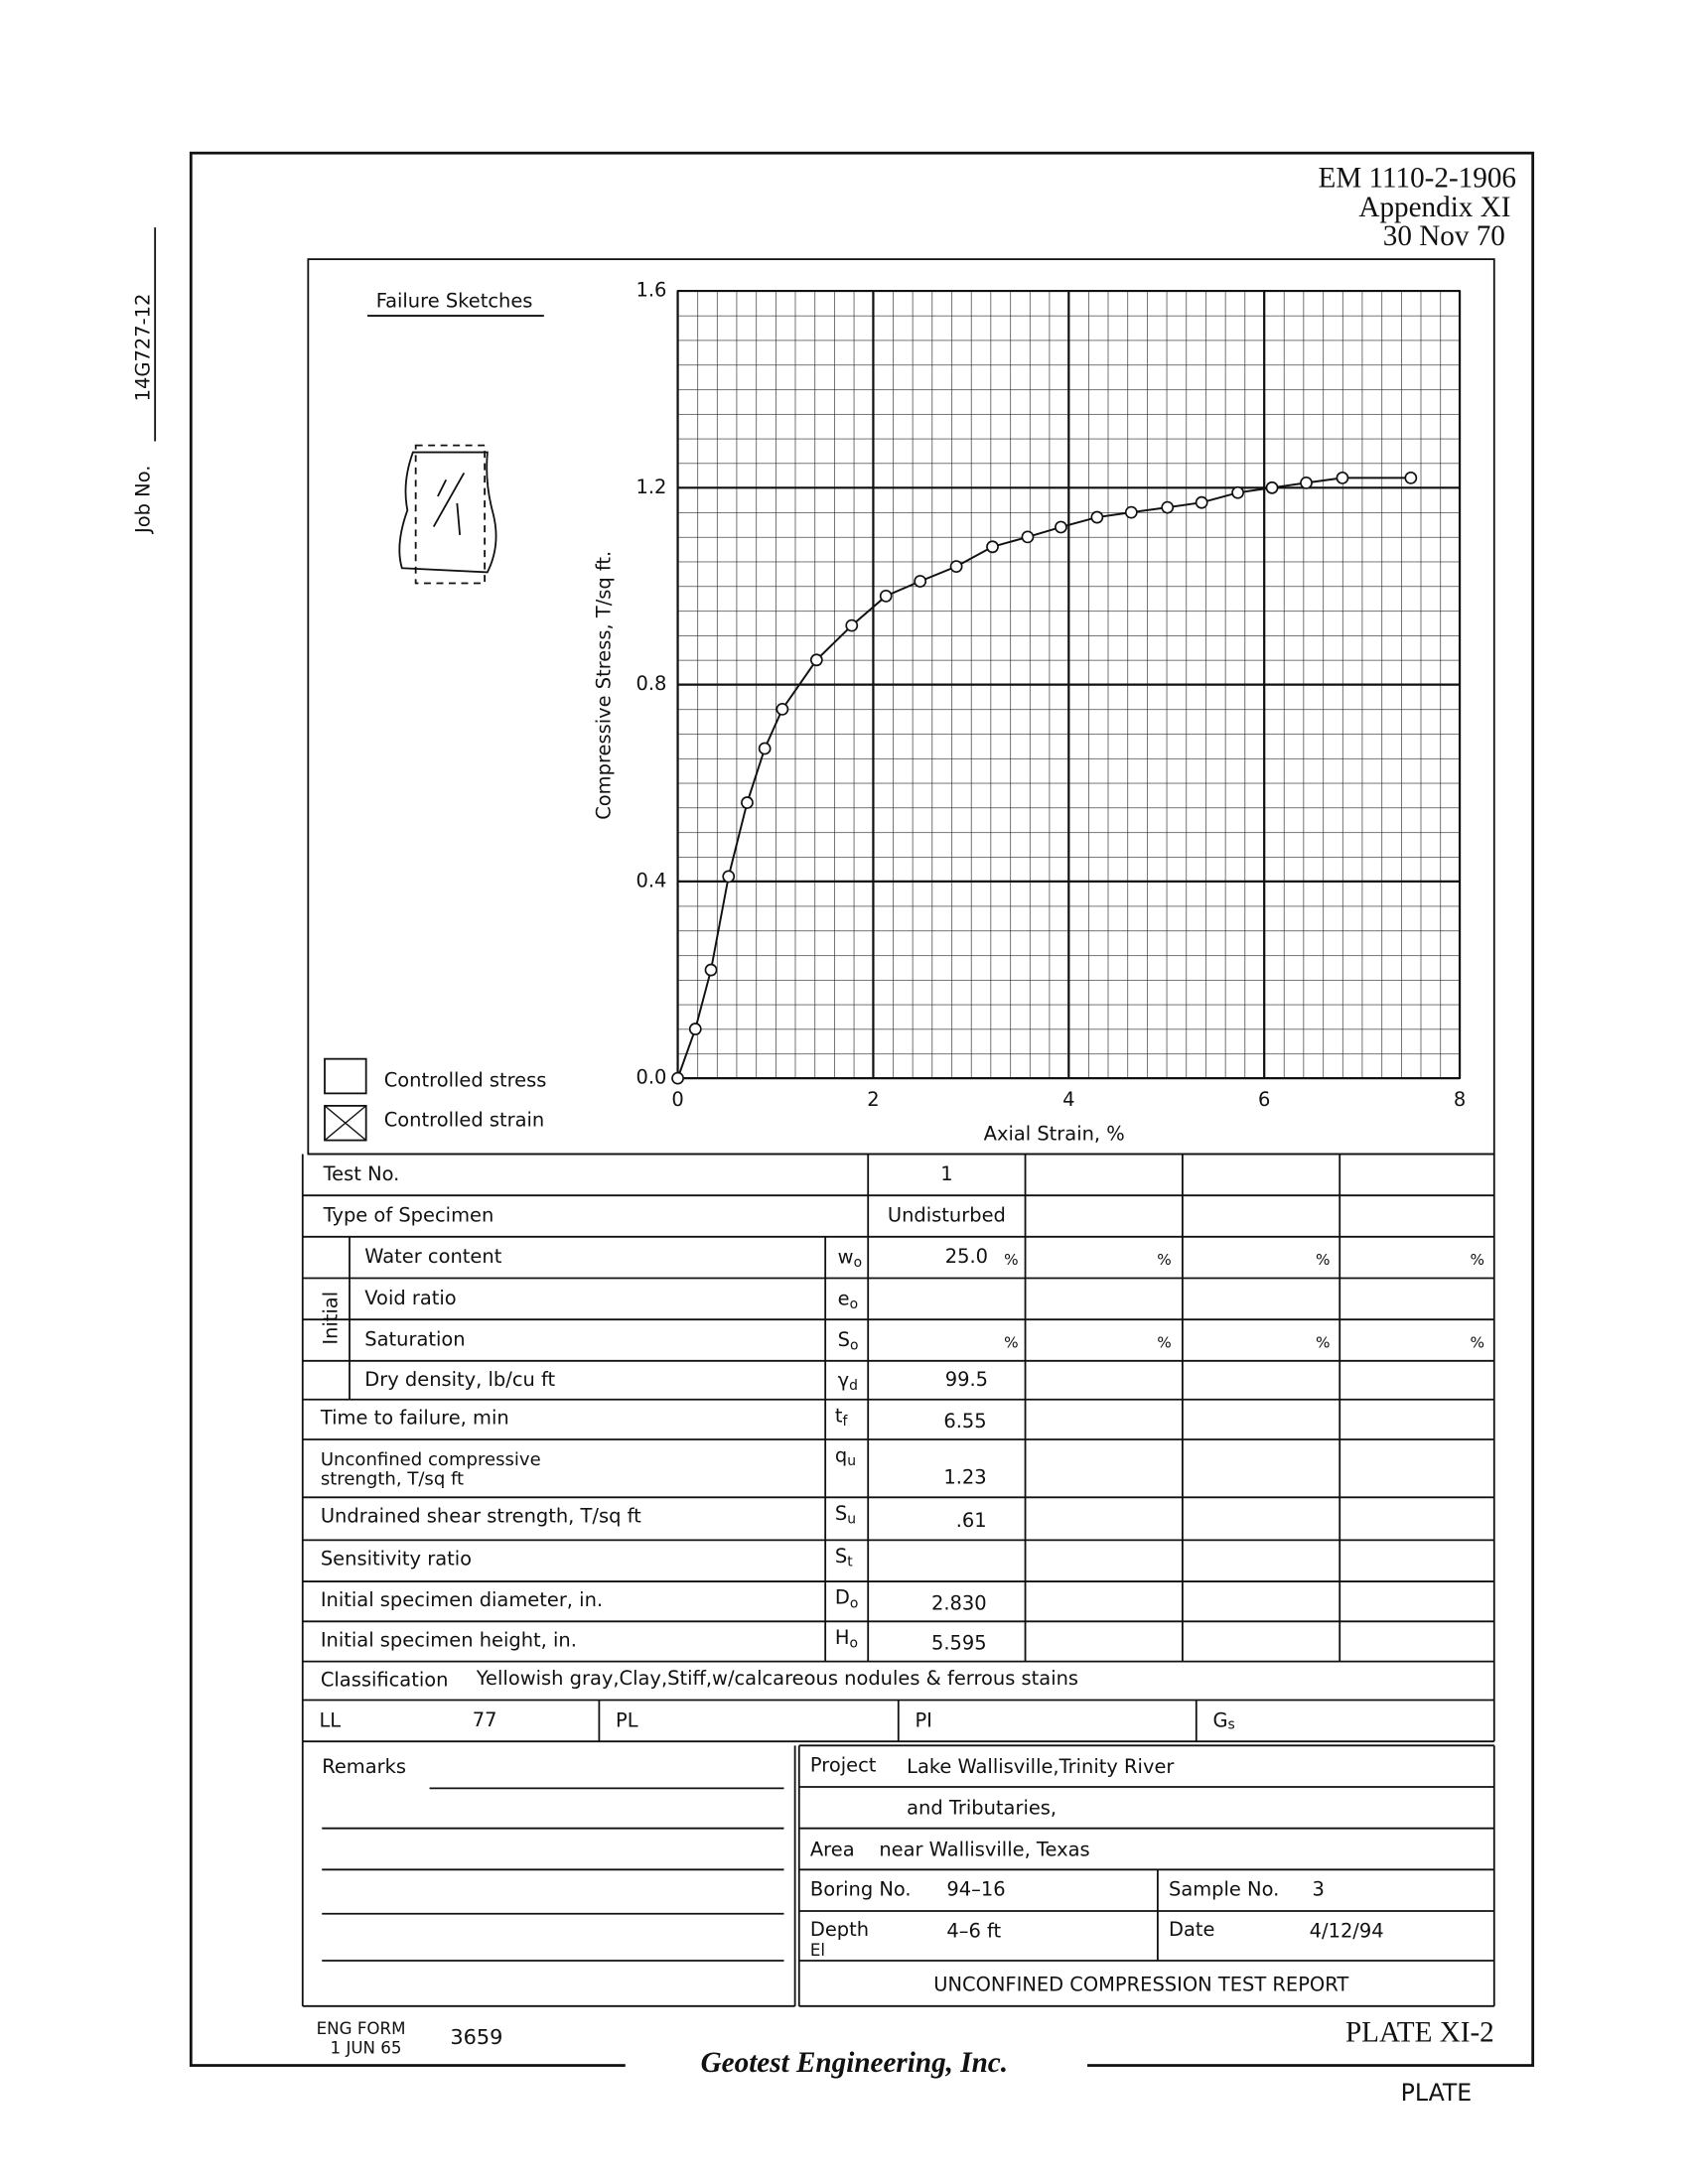  I want to click on legend-label: Controlled strain, so click(464, 1120).